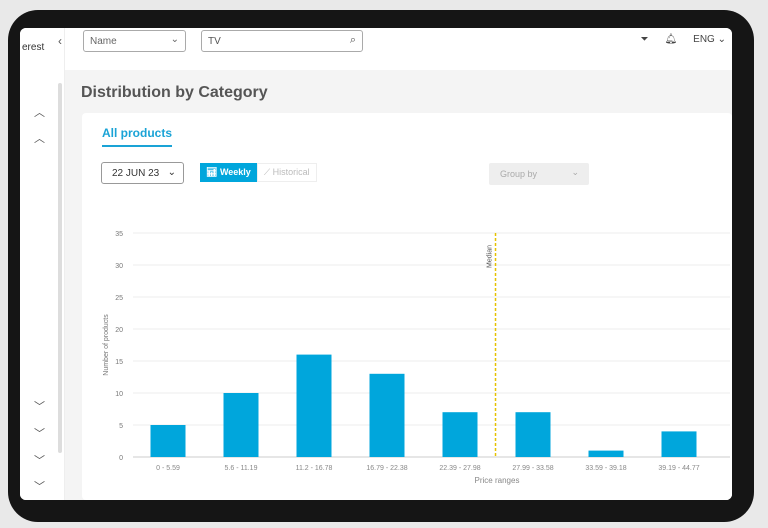  What do you see at coordinates (490, 256) in the screenshot?
I see `median-label: Median` at bounding box center [490, 256].